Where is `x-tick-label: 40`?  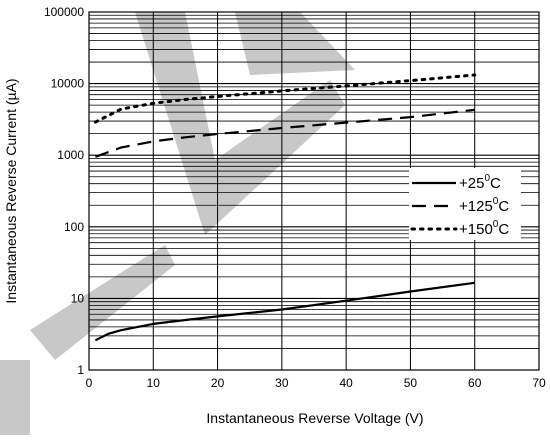
x-tick-label: 40 is located at coordinates (346, 383).